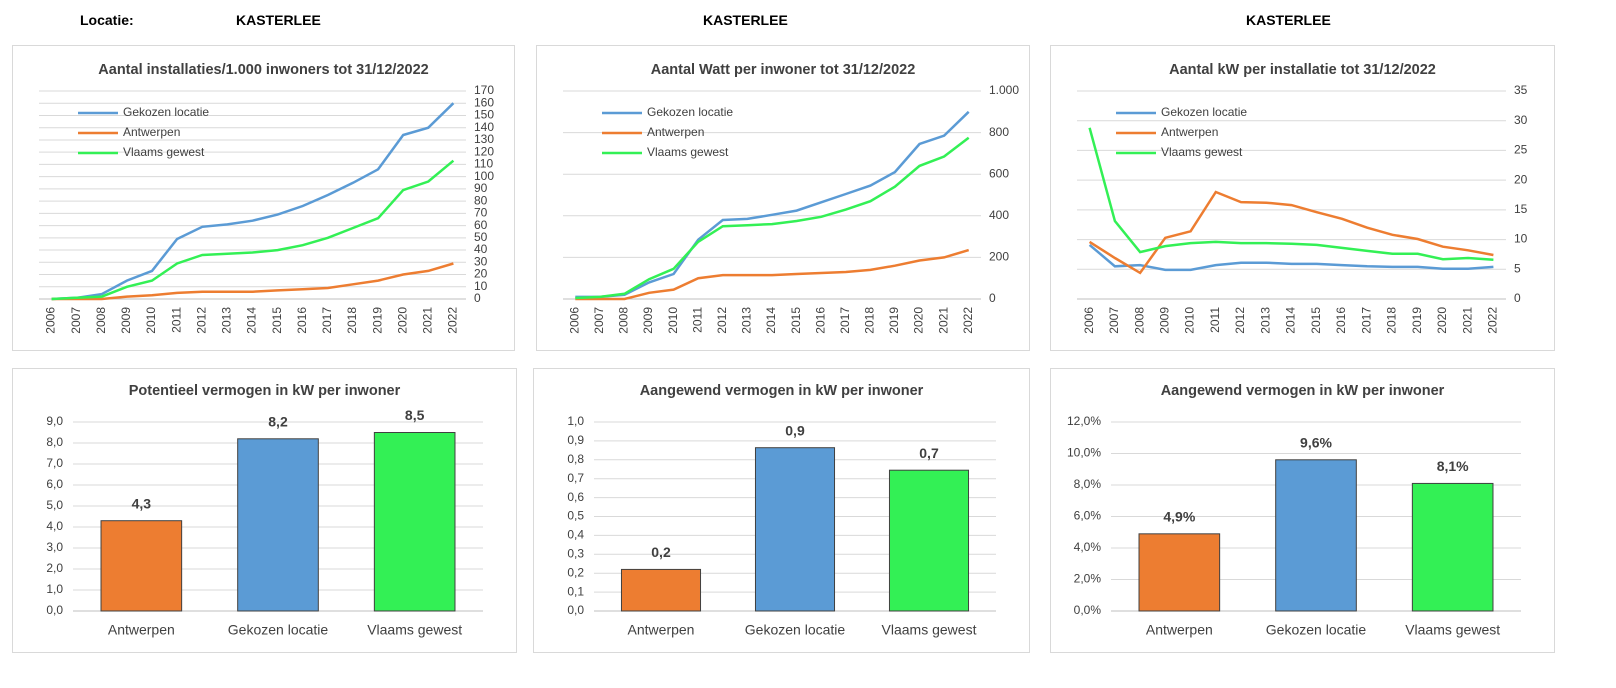 This screenshot has height=688, width=1616. Describe the element at coordinates (54, 526) in the screenshot. I see `y-tick-label: 4,0` at that location.